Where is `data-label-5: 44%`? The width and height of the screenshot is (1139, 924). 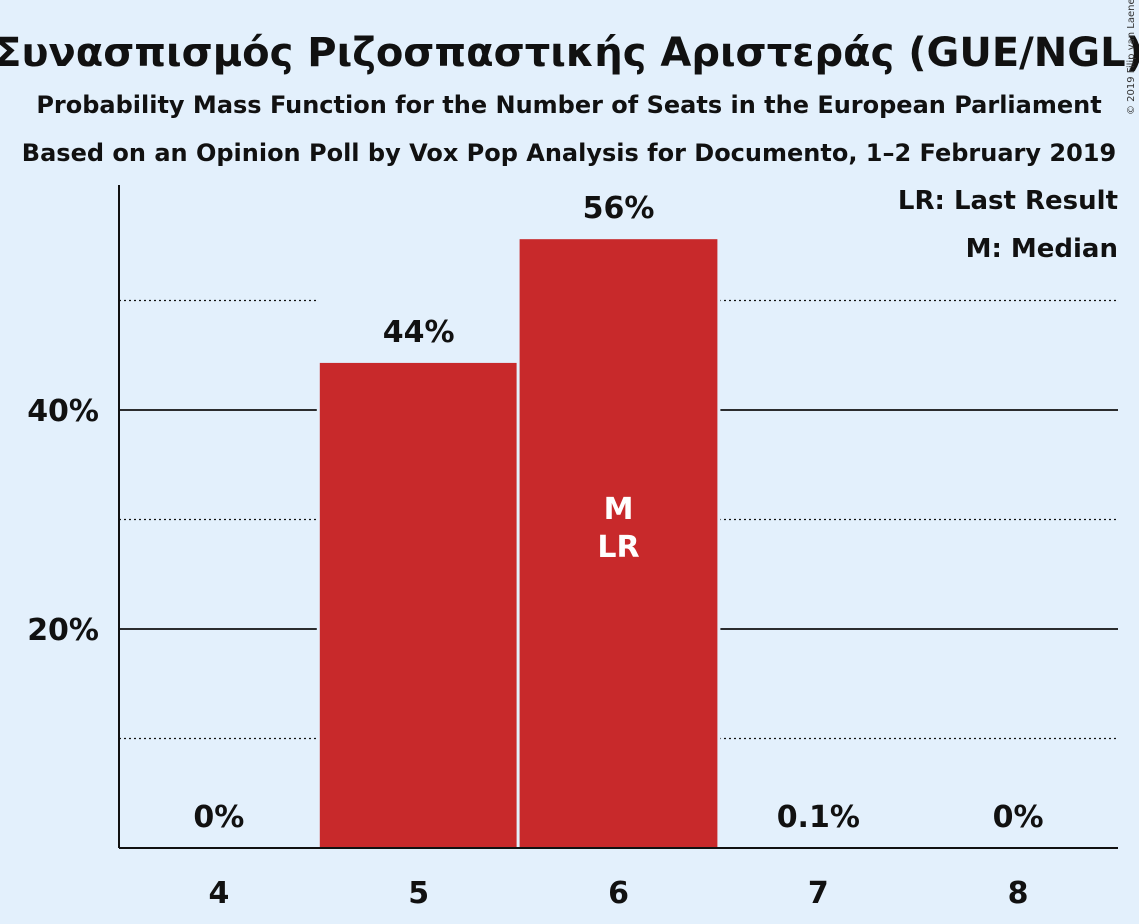 data-label-5: 44% is located at coordinates (419, 332).